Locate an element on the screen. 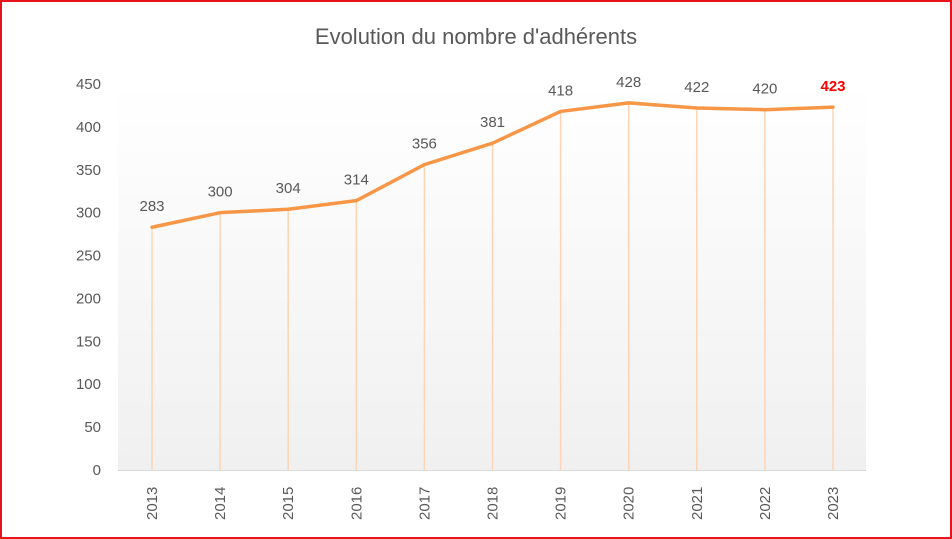  y-tick-label: 350 is located at coordinates (88, 170).